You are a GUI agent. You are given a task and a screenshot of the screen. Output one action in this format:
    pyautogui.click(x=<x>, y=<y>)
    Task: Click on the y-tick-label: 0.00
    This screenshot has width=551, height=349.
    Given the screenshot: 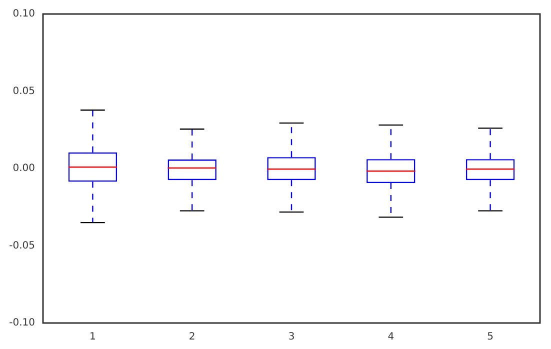 What is the action you would take?
    pyautogui.click(x=23, y=168)
    